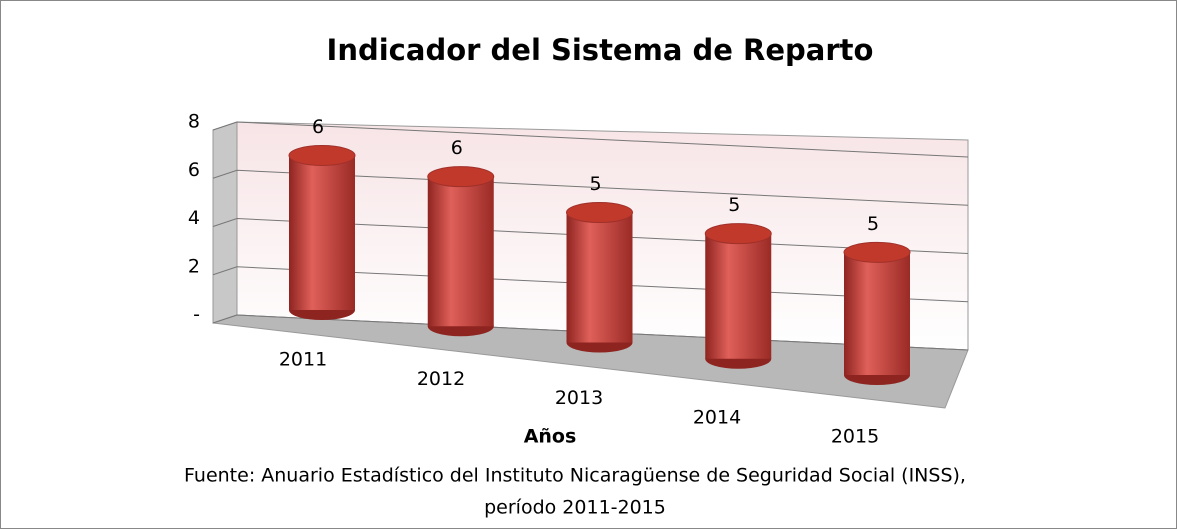 This screenshot has height=529, width=1177. What do you see at coordinates (194, 170) in the screenshot?
I see `y-tick-label: 6` at bounding box center [194, 170].